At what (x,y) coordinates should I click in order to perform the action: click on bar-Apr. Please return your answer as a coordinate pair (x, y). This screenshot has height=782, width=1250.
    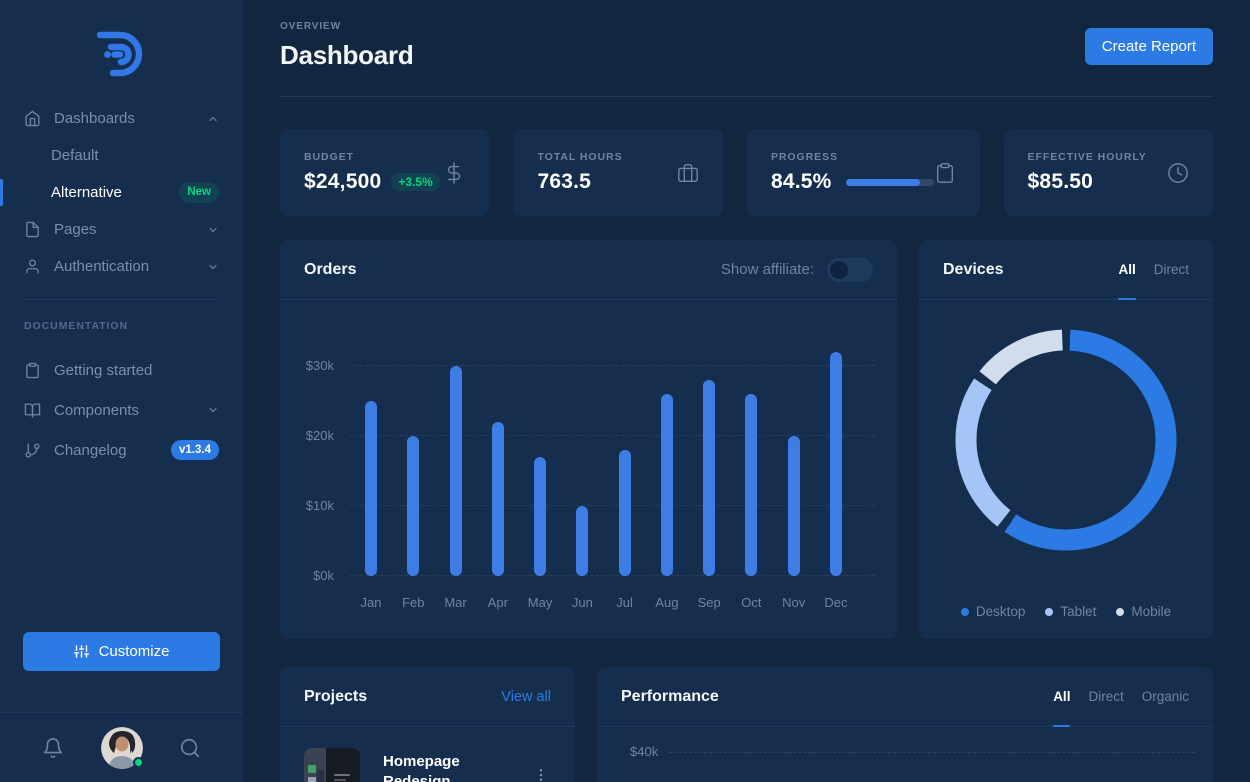
    Looking at the image, I should click on (497, 499).